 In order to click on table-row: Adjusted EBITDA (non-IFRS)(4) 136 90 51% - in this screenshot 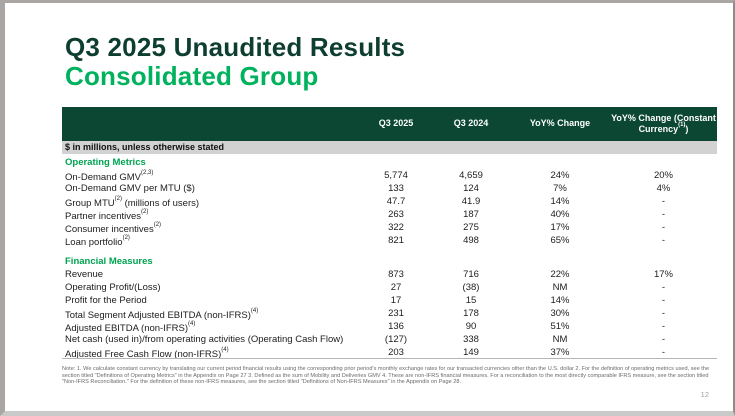, I will do `click(389, 327)`.